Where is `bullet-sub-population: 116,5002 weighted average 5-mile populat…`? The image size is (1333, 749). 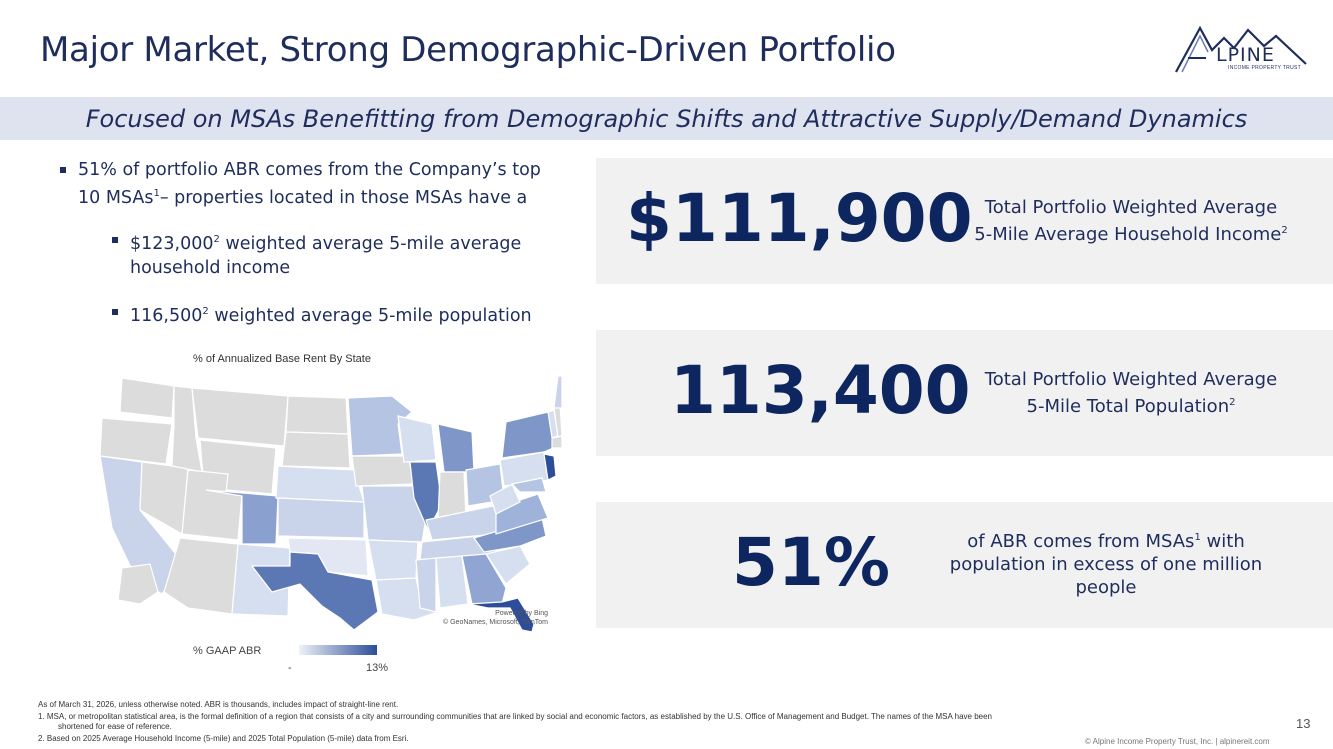 bullet-sub-population: 116,5002 weighted average 5-mile populat… is located at coordinates (336, 314).